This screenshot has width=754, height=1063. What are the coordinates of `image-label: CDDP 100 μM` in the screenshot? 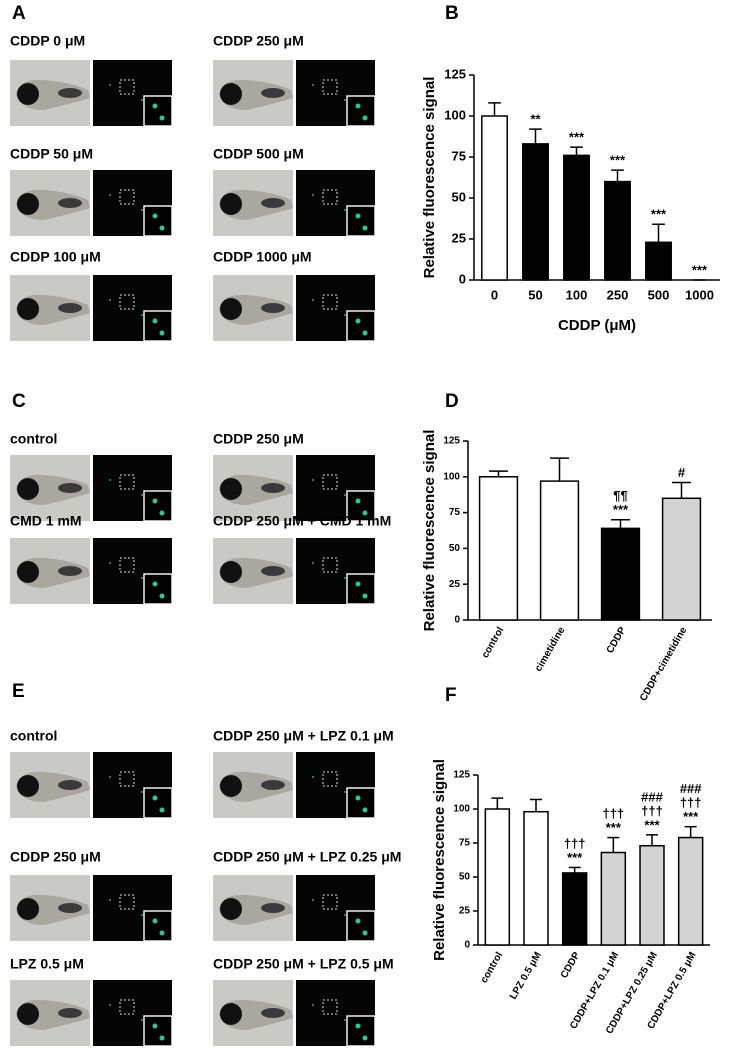 It's located at (55, 257).